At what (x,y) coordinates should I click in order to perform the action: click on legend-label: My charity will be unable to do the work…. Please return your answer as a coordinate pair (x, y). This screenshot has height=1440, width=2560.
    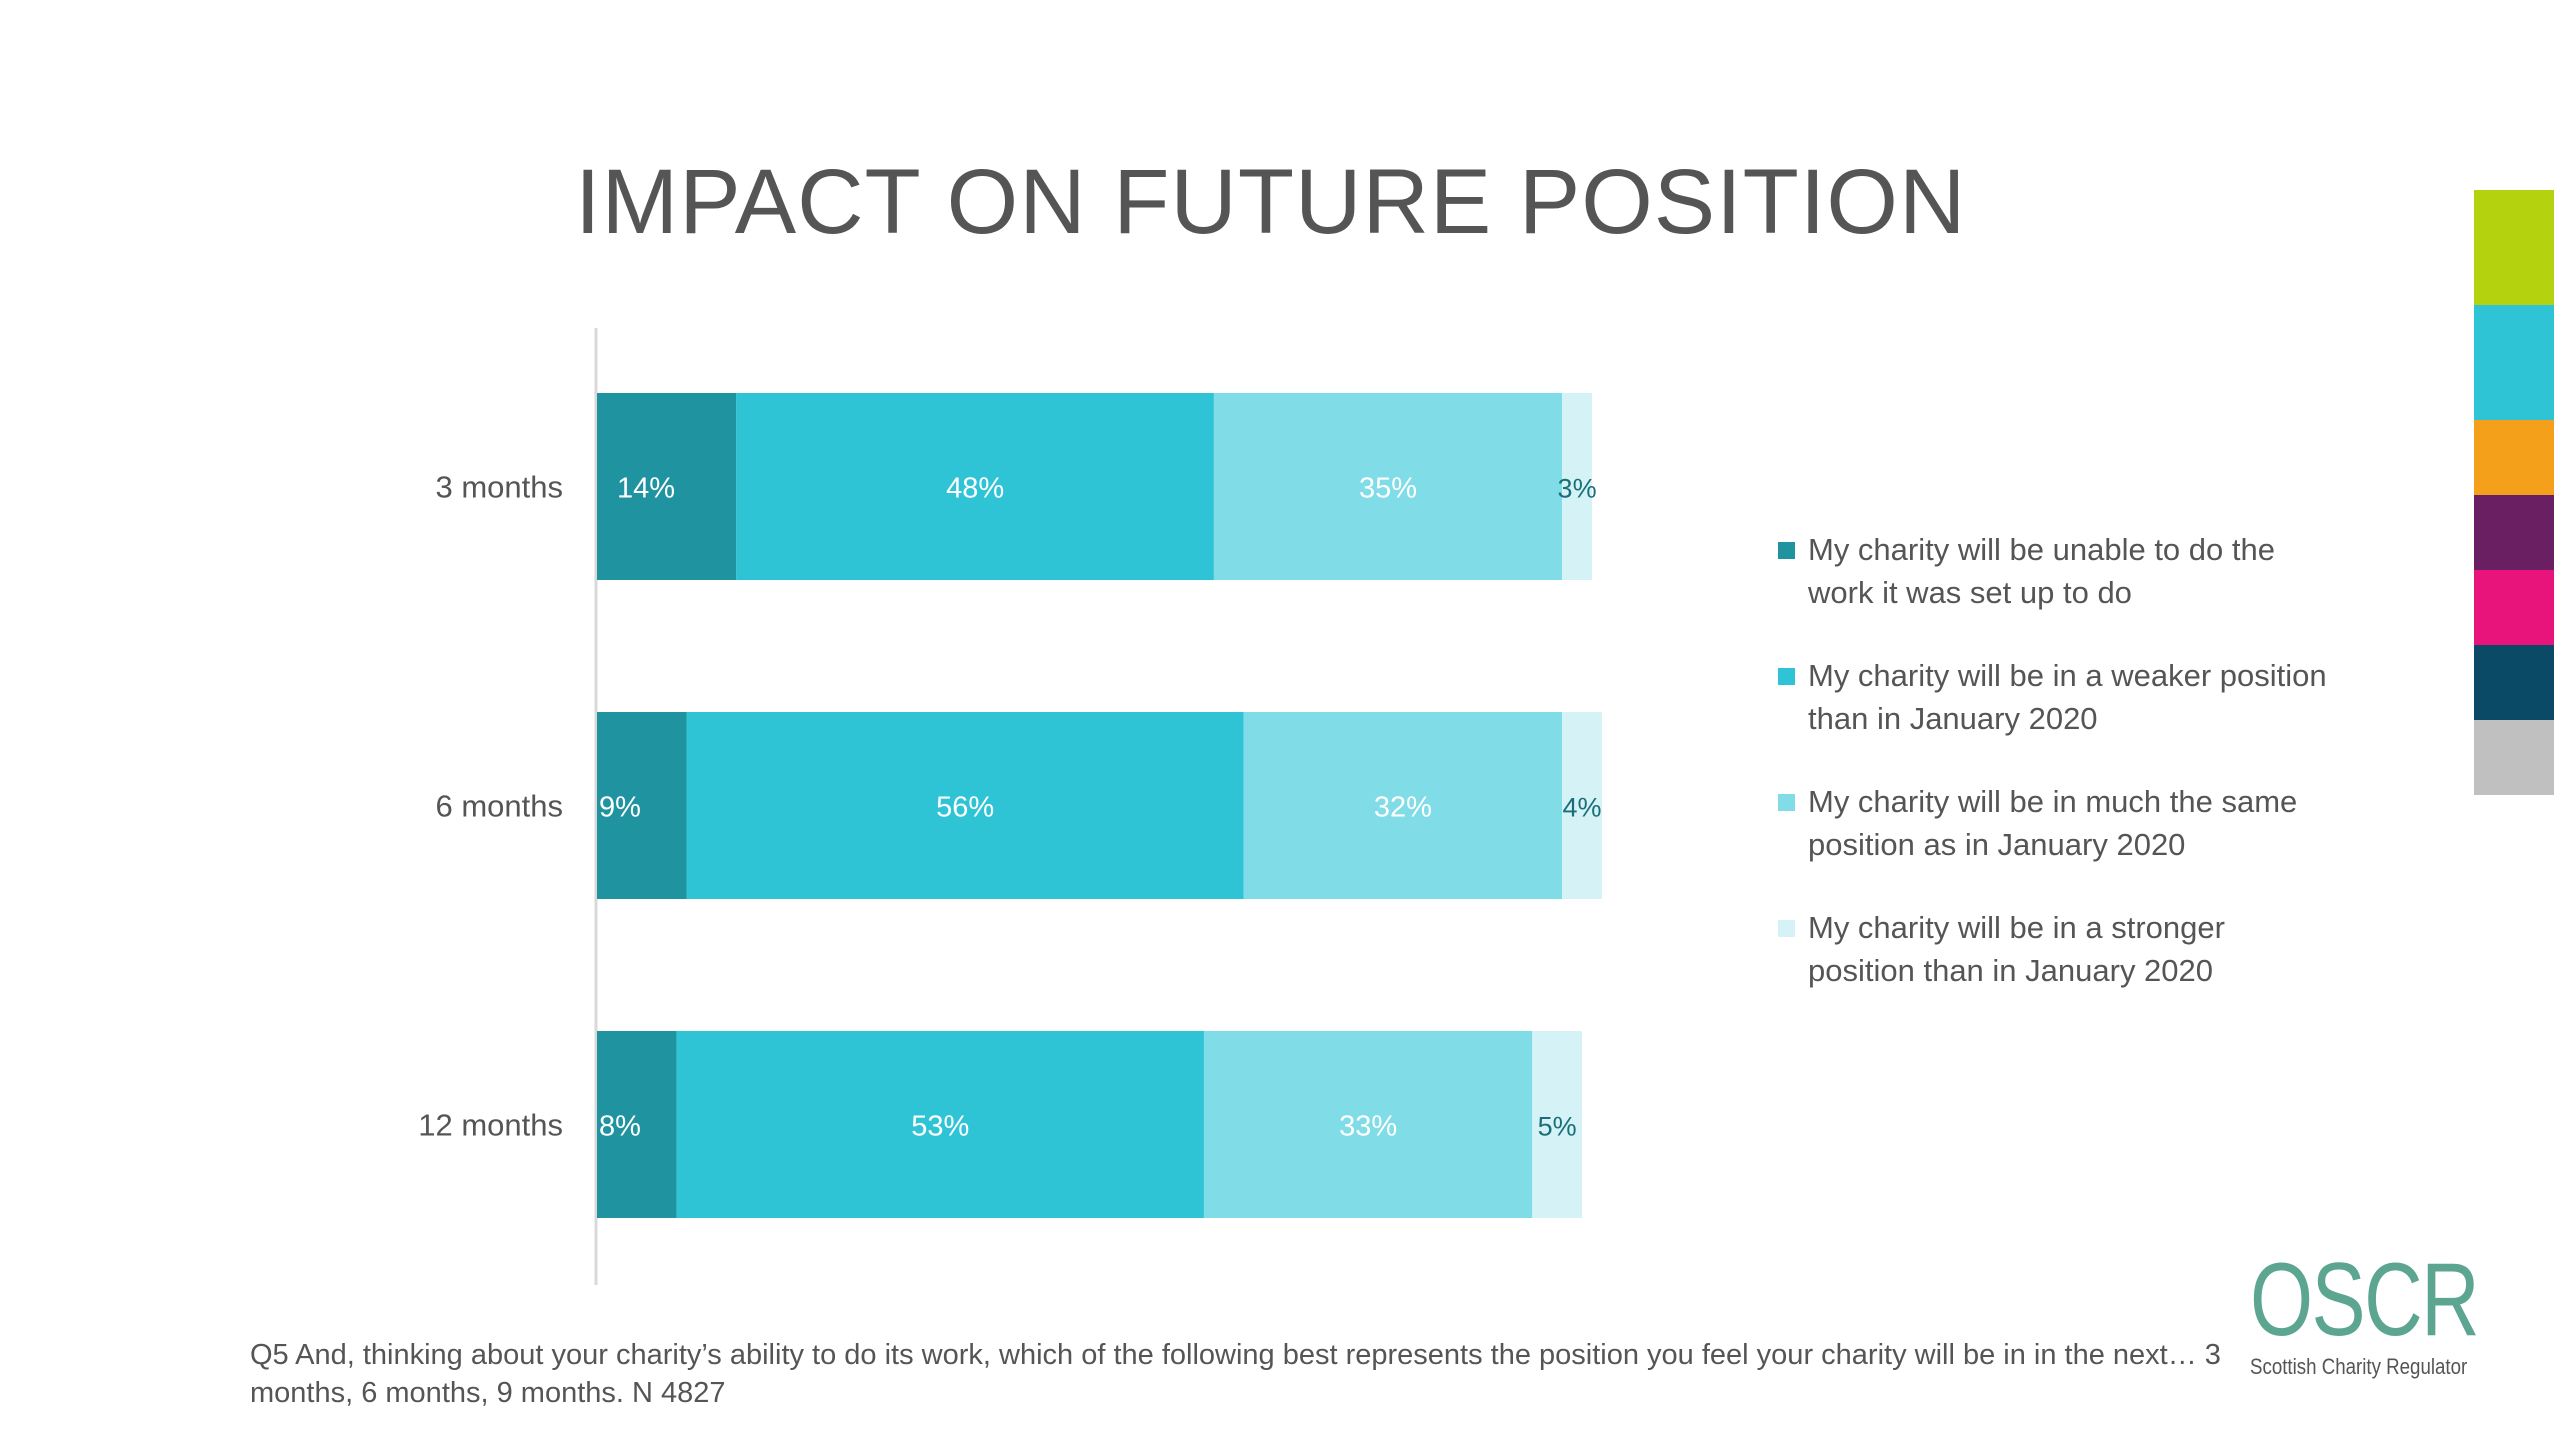
    Looking at the image, I should click on (2041, 571).